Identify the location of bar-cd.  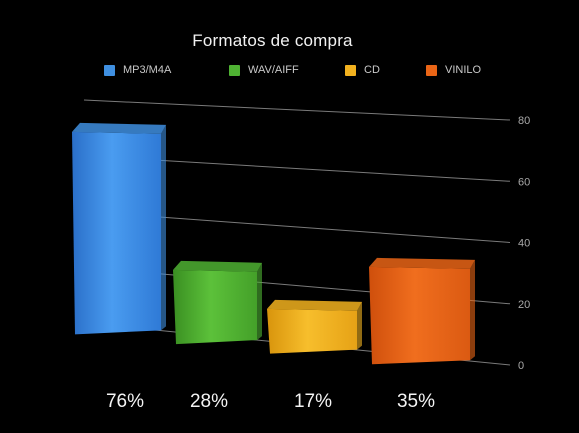
(314, 326).